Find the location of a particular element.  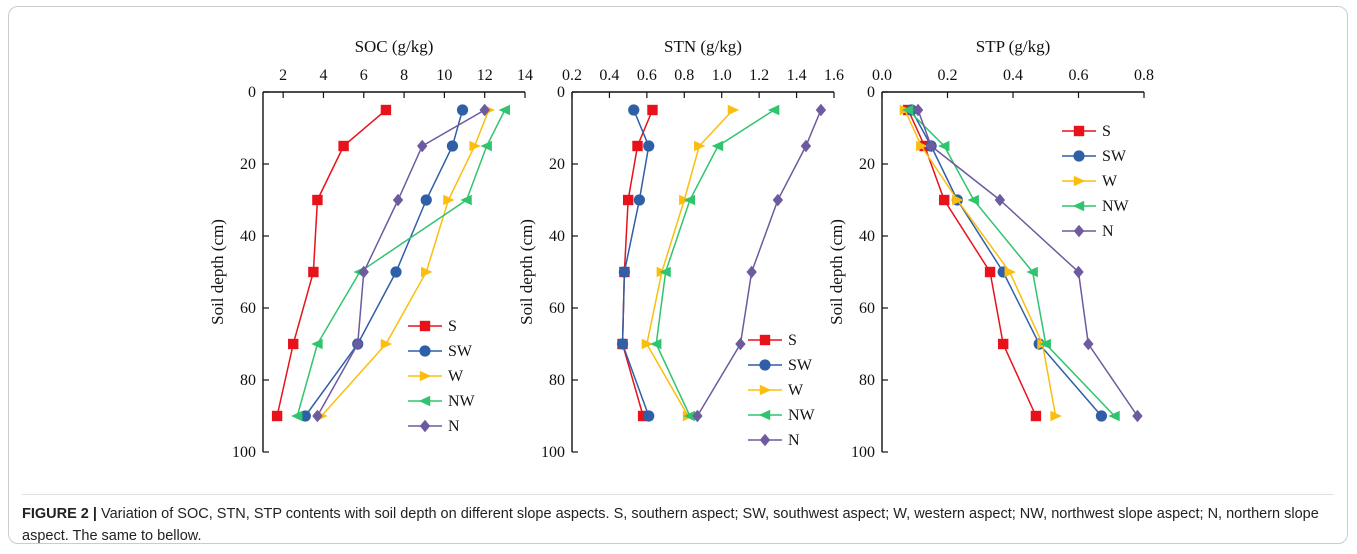

x-tick-label: 0.0 is located at coordinates (882, 75).